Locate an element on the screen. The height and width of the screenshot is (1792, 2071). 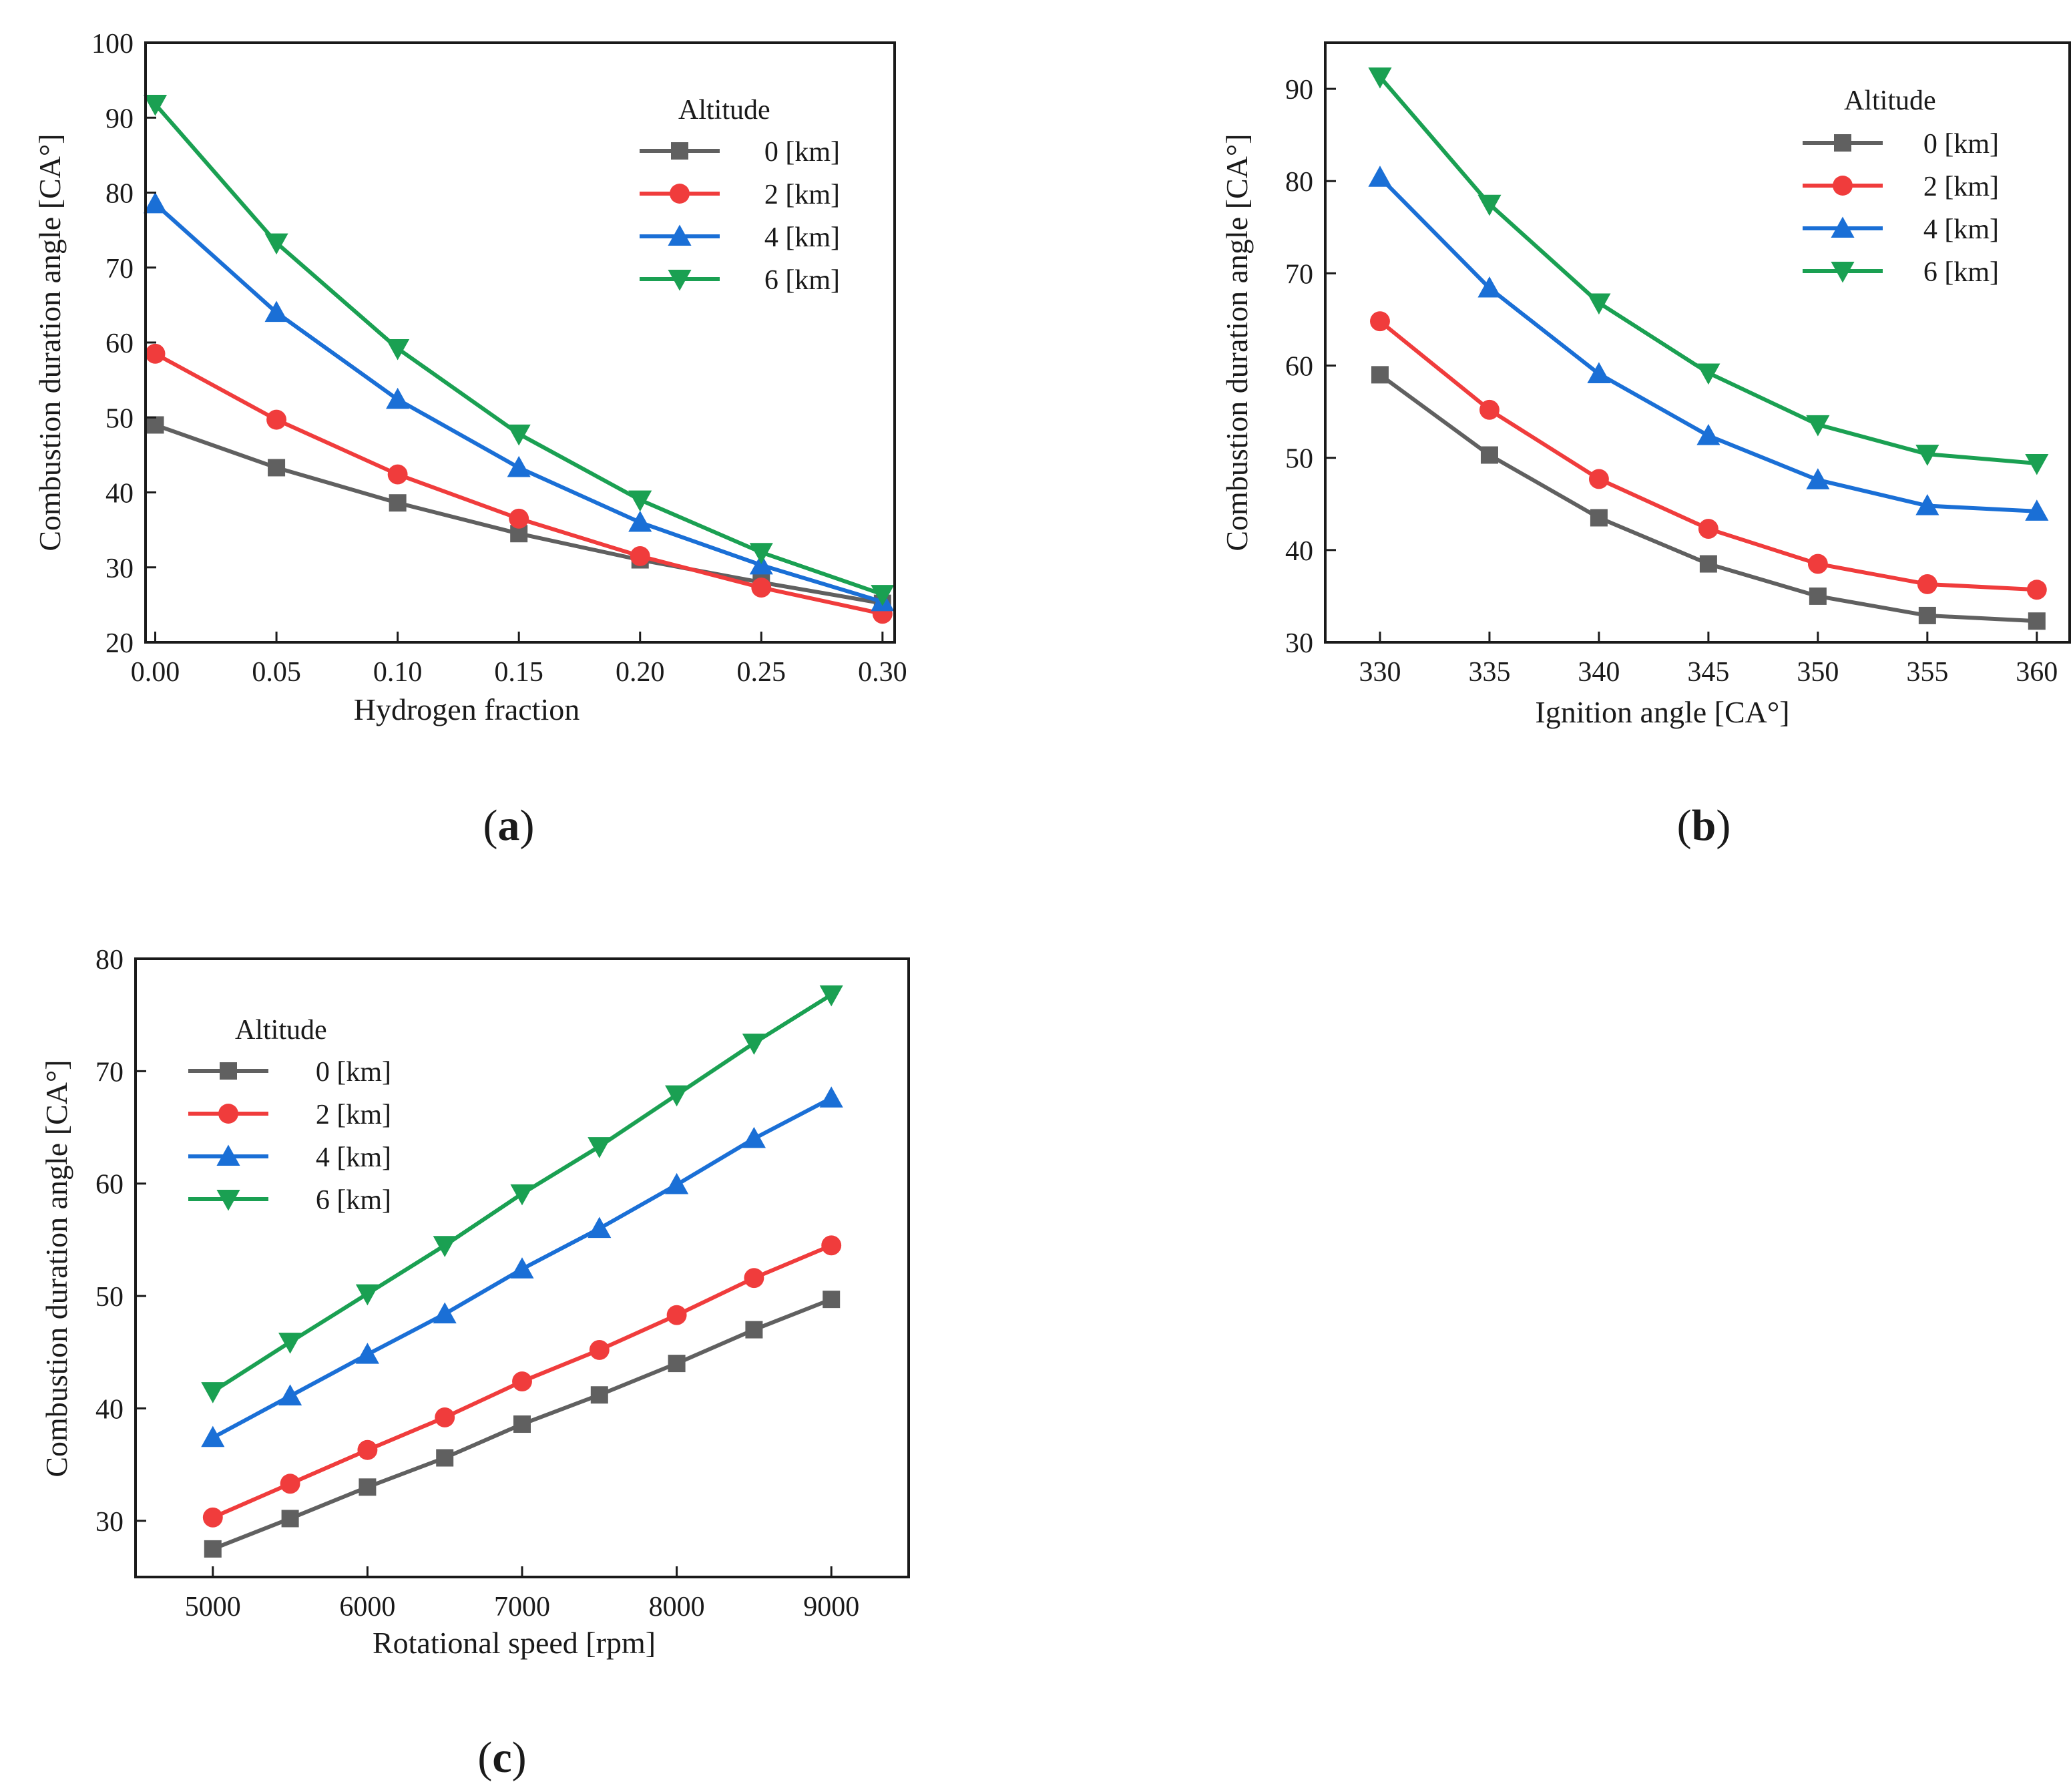
x-tick-label: 6000 is located at coordinates (367, 1607).